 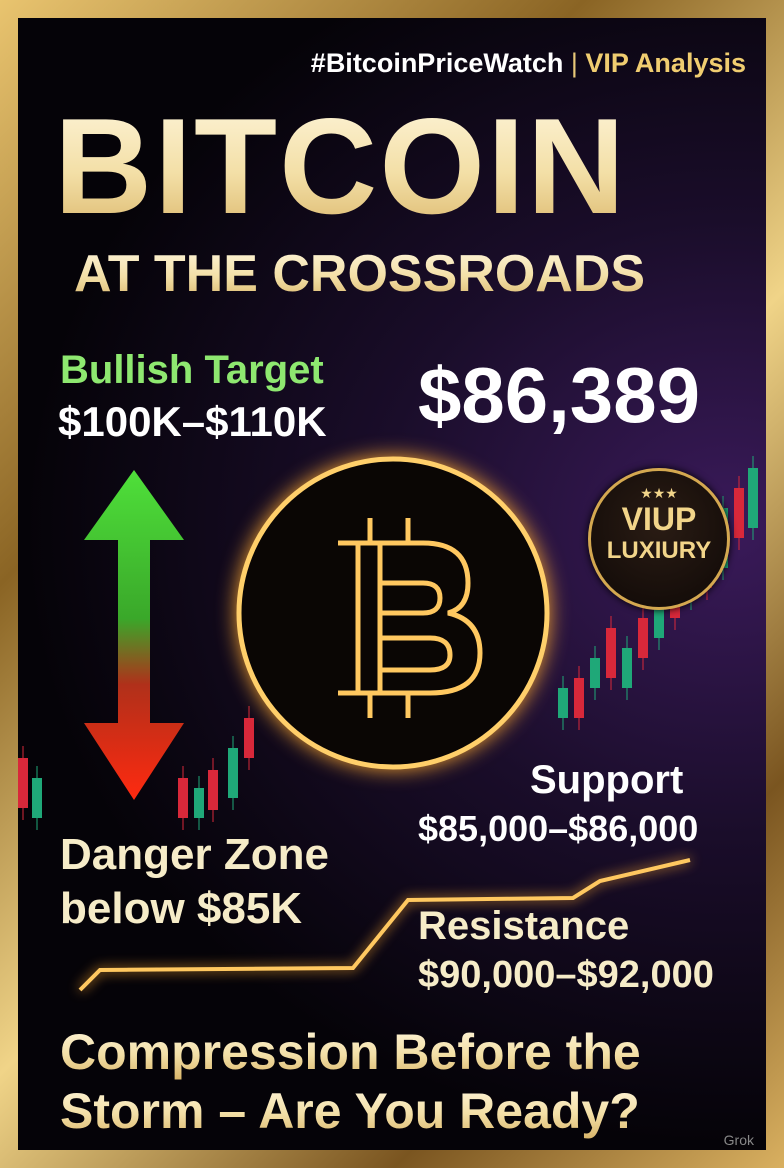 I want to click on footer-line2: Storm – Are You Ready?, so click(x=350, y=1111).